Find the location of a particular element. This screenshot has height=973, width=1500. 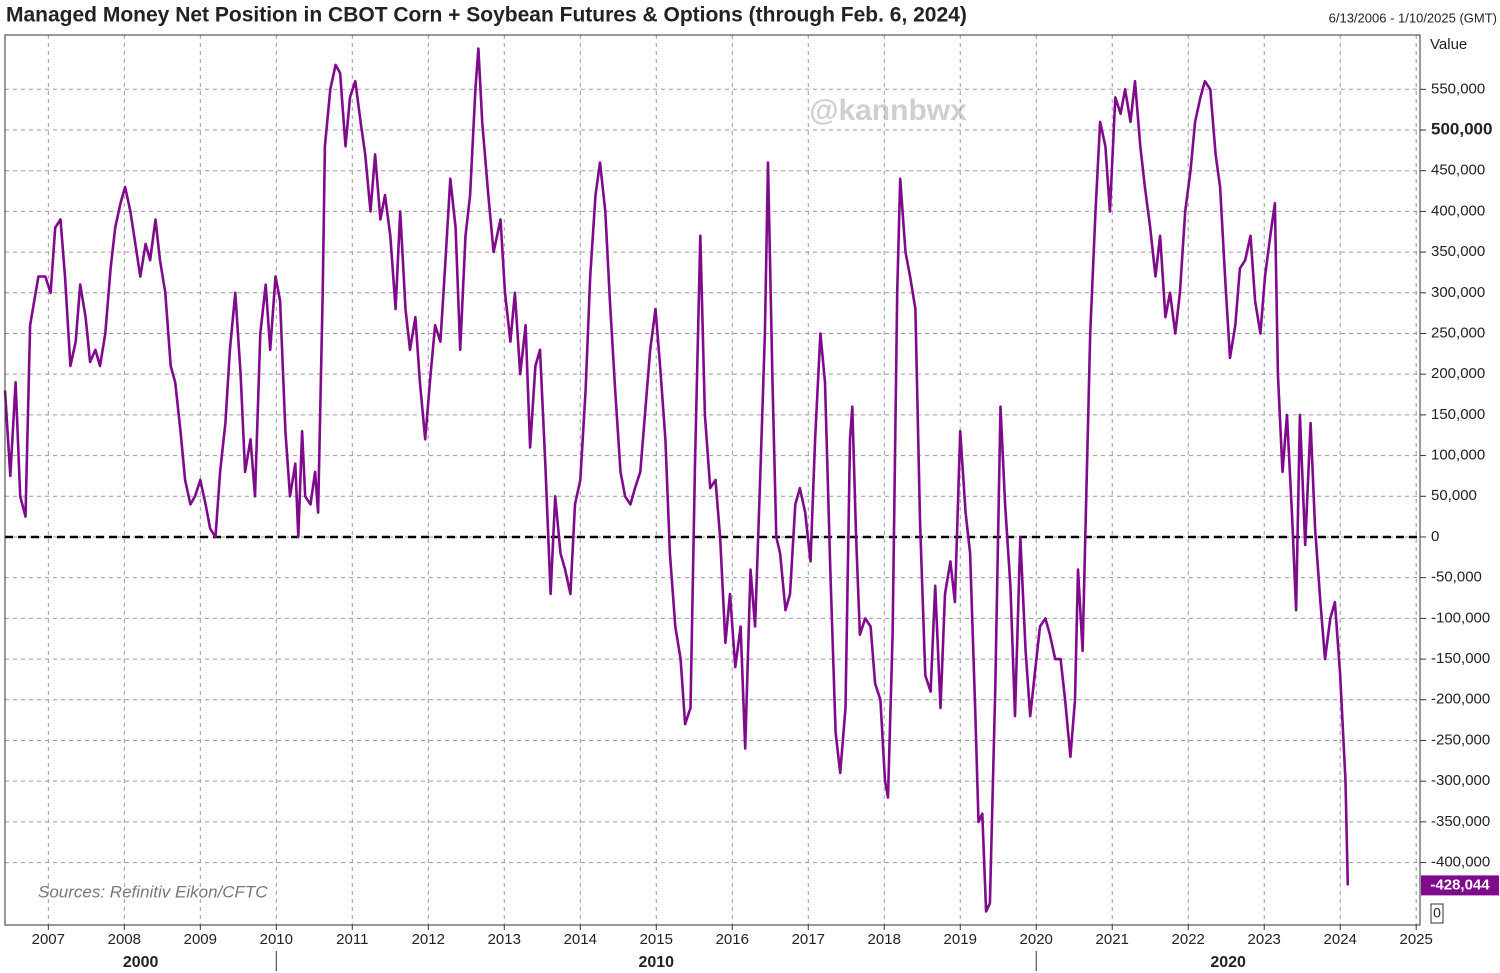

y-tick-label: 100,000 is located at coordinates (1458, 455).